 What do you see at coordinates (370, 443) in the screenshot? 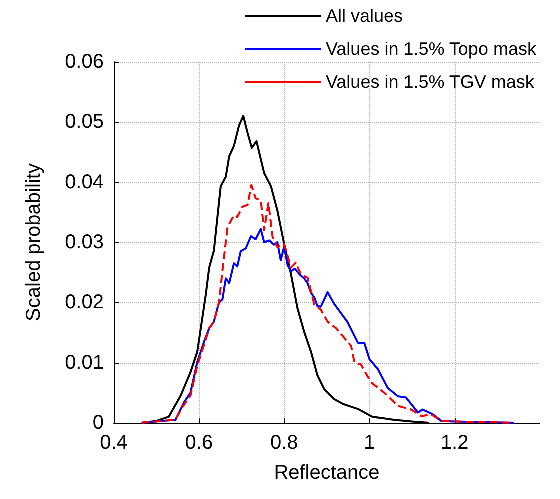
I see `x-tick-label: 1` at bounding box center [370, 443].